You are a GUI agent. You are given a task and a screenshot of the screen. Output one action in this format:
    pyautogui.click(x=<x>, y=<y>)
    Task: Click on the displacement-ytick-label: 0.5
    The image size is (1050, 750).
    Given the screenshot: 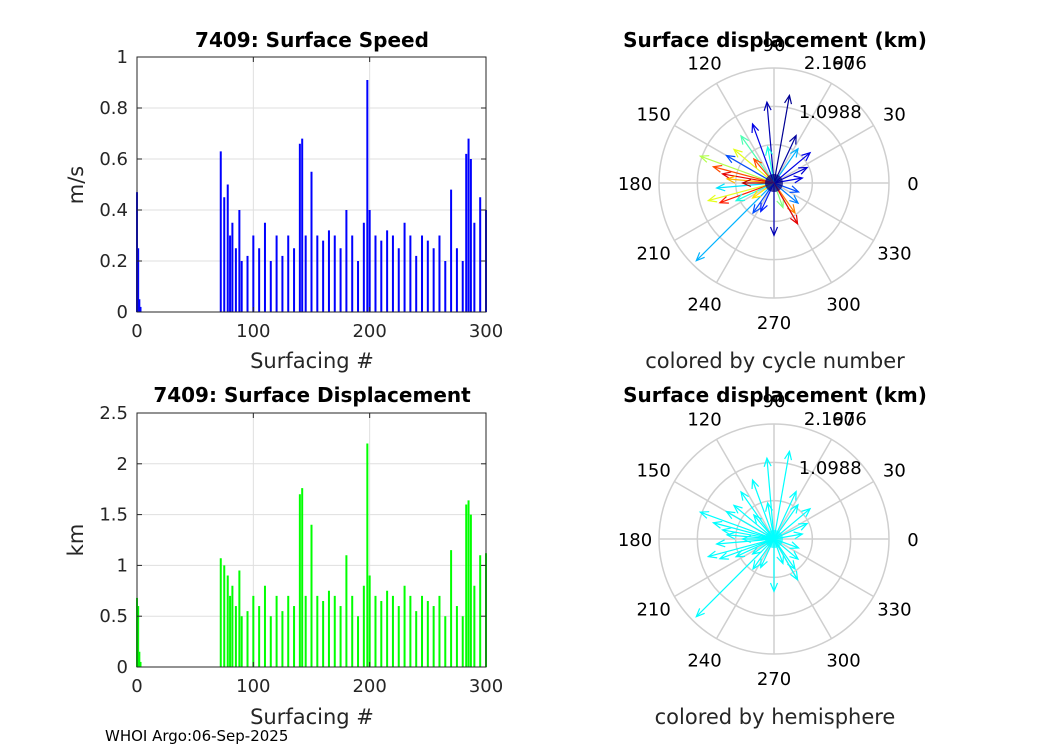 What is the action you would take?
    pyautogui.click(x=113, y=616)
    